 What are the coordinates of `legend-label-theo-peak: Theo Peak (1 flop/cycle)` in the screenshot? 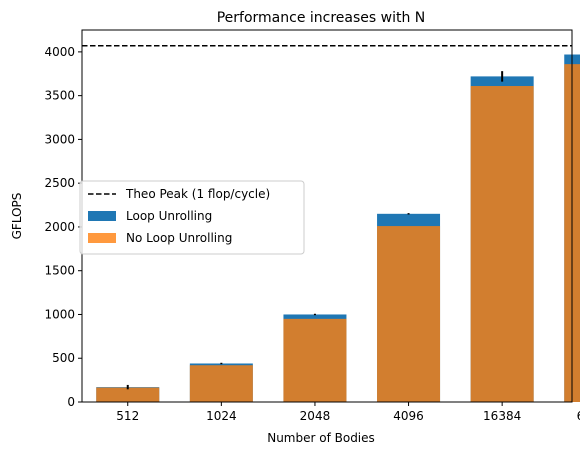 It's located at (197, 194).